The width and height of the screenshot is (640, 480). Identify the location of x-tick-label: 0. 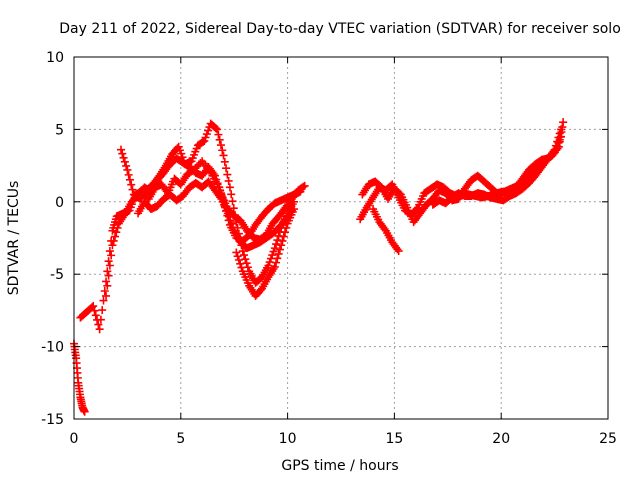
(74, 439).